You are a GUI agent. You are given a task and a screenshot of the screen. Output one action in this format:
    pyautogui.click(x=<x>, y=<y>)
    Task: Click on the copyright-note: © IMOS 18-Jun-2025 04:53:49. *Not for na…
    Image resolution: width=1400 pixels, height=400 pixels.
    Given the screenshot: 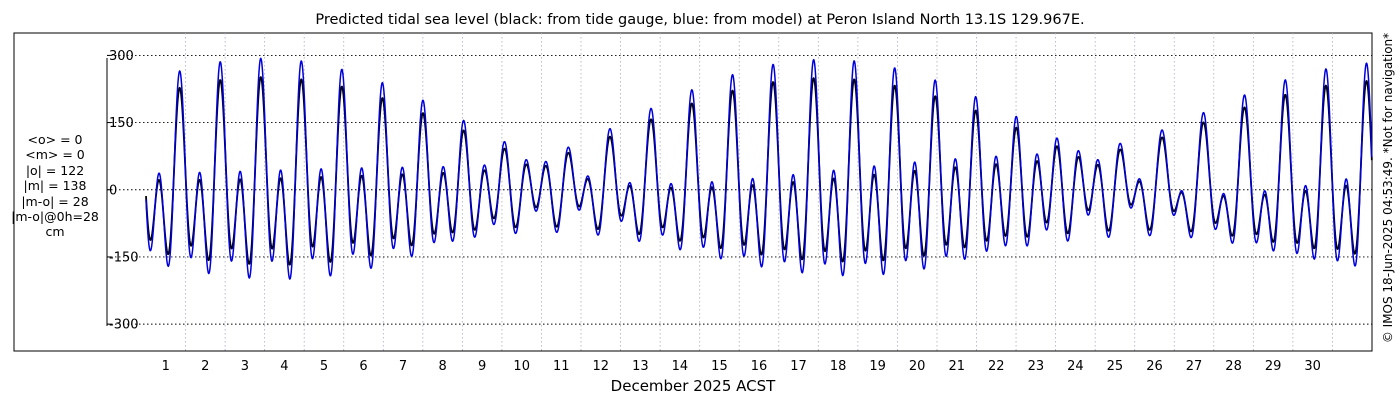 What is the action you would take?
    pyautogui.click(x=1388, y=188)
    